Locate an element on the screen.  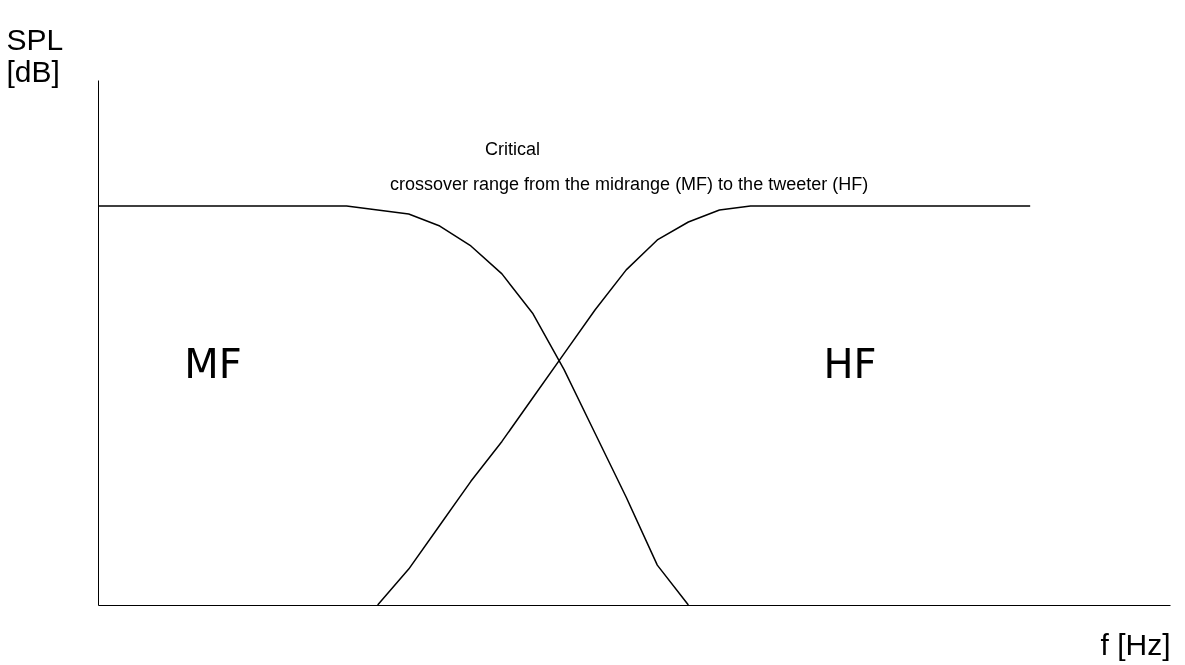
x-axis-title: f [Hz] is located at coordinates (1135, 644).